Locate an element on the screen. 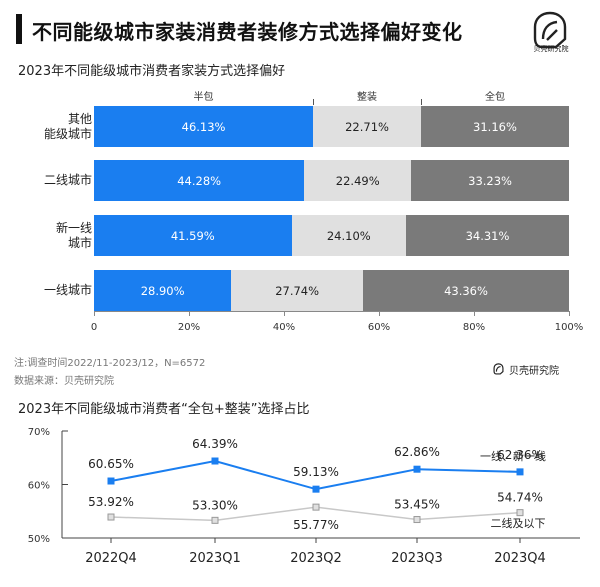 The image size is (600, 587). bar-chart-x-axis is located at coordinates (331, 311).